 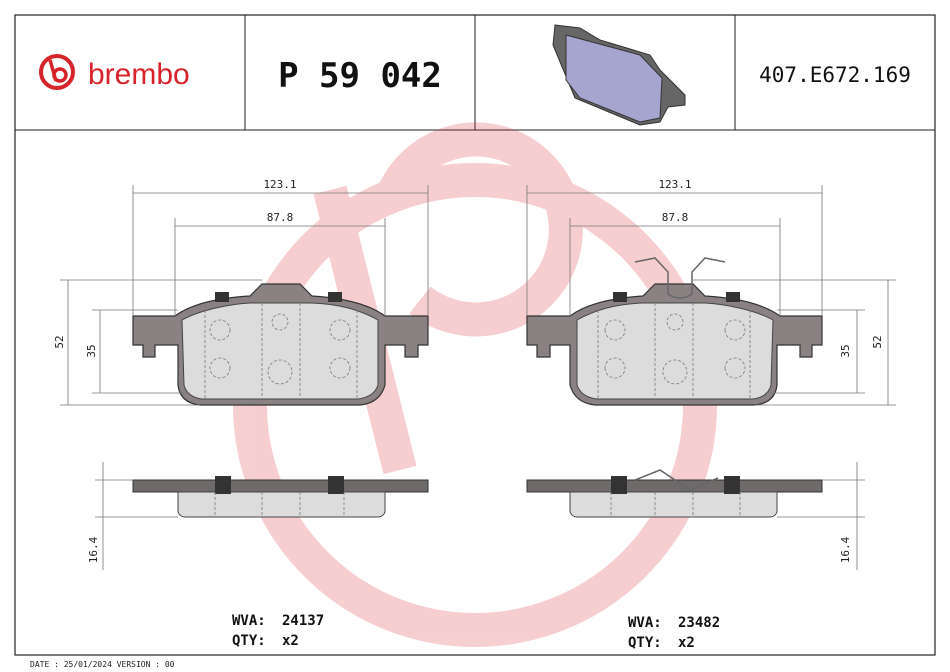 What do you see at coordinates (674, 344) in the screenshot?
I see `right-pad-top` at bounding box center [674, 344].